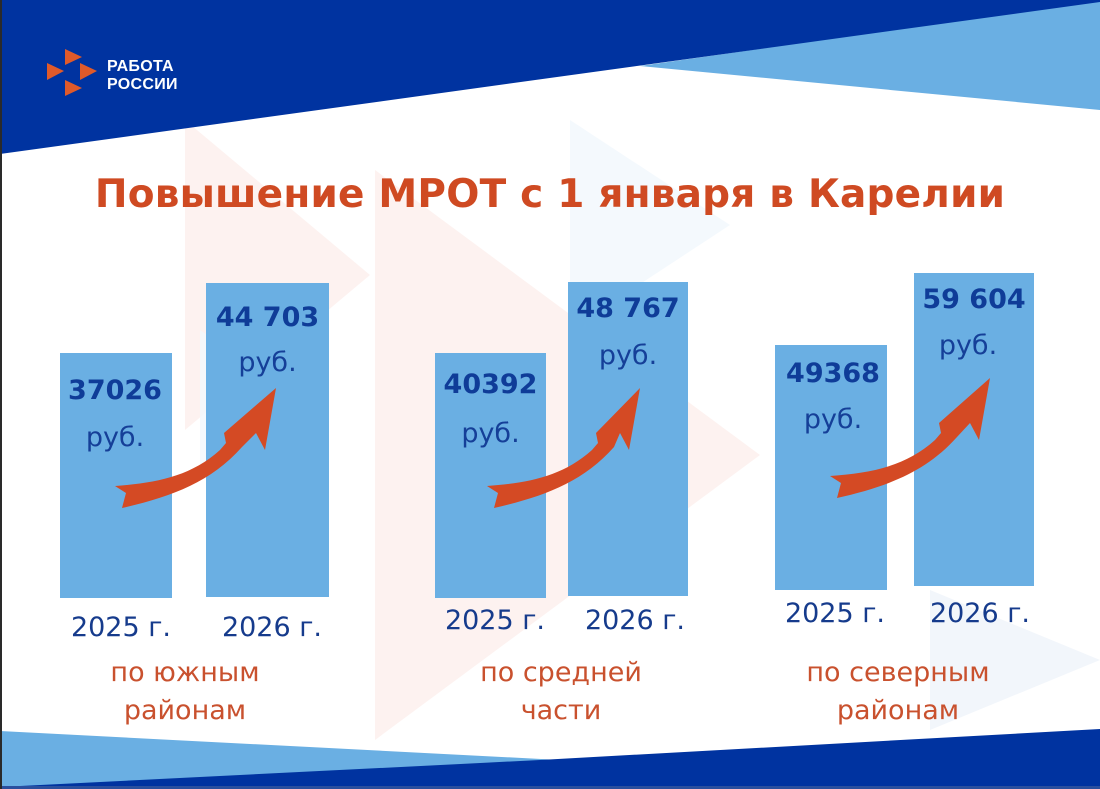 Image resolution: width=1100 pixels, height=789 pixels. What do you see at coordinates (835, 613) in the screenshot?
I see `year-label-north-2025: 2025 г.` at bounding box center [835, 613].